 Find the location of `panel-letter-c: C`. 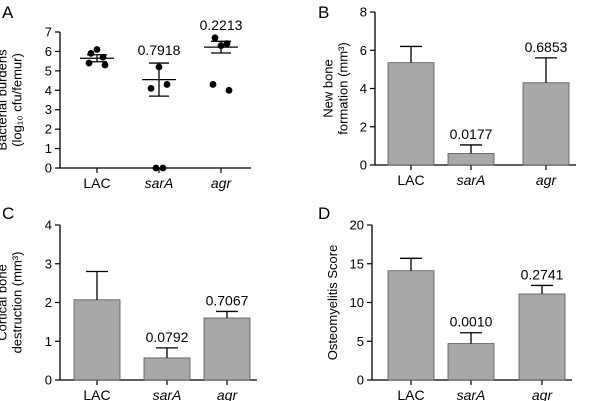

panel-letter-c: C is located at coordinates (8, 213).